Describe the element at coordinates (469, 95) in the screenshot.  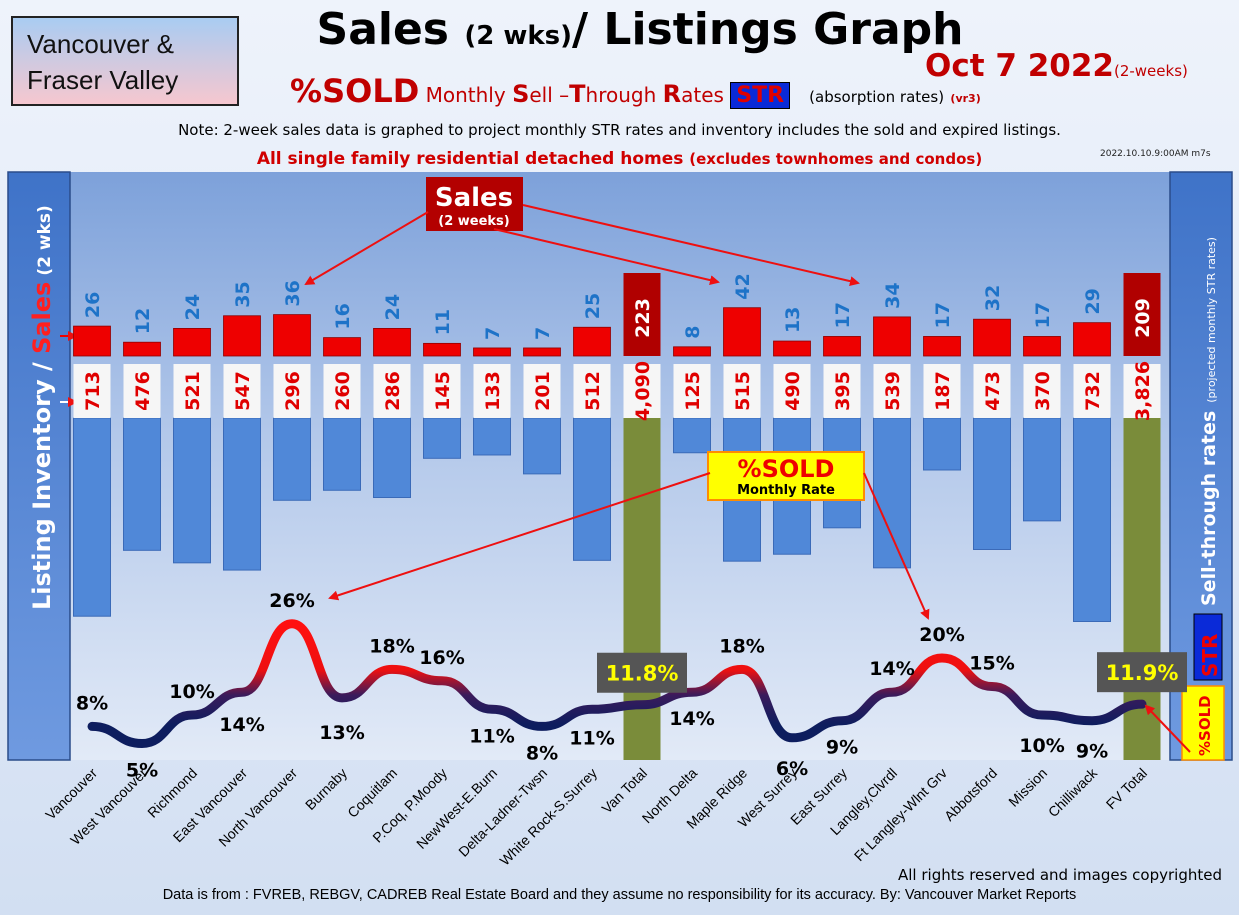
I see `subtitle-part: Monthly` at that location.